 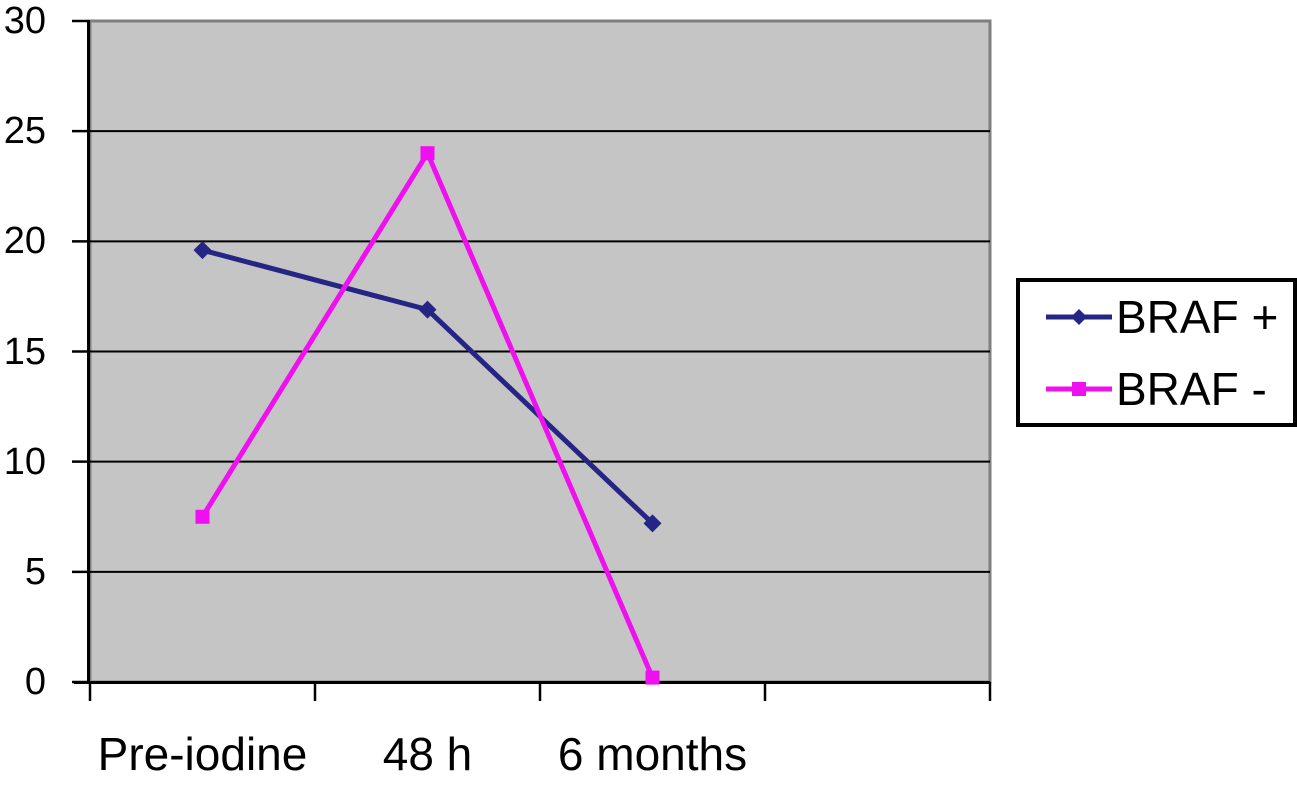 What do you see at coordinates (427, 754) in the screenshot?
I see `x-category-label: 48 h` at bounding box center [427, 754].